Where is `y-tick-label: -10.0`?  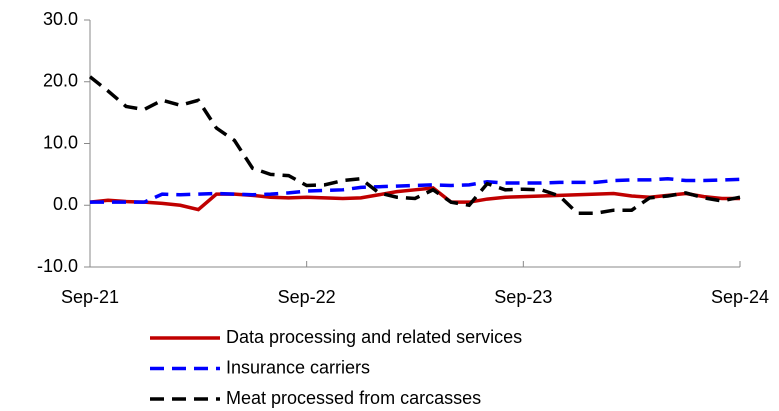
y-tick-label: -10.0 is located at coordinates (57, 266).